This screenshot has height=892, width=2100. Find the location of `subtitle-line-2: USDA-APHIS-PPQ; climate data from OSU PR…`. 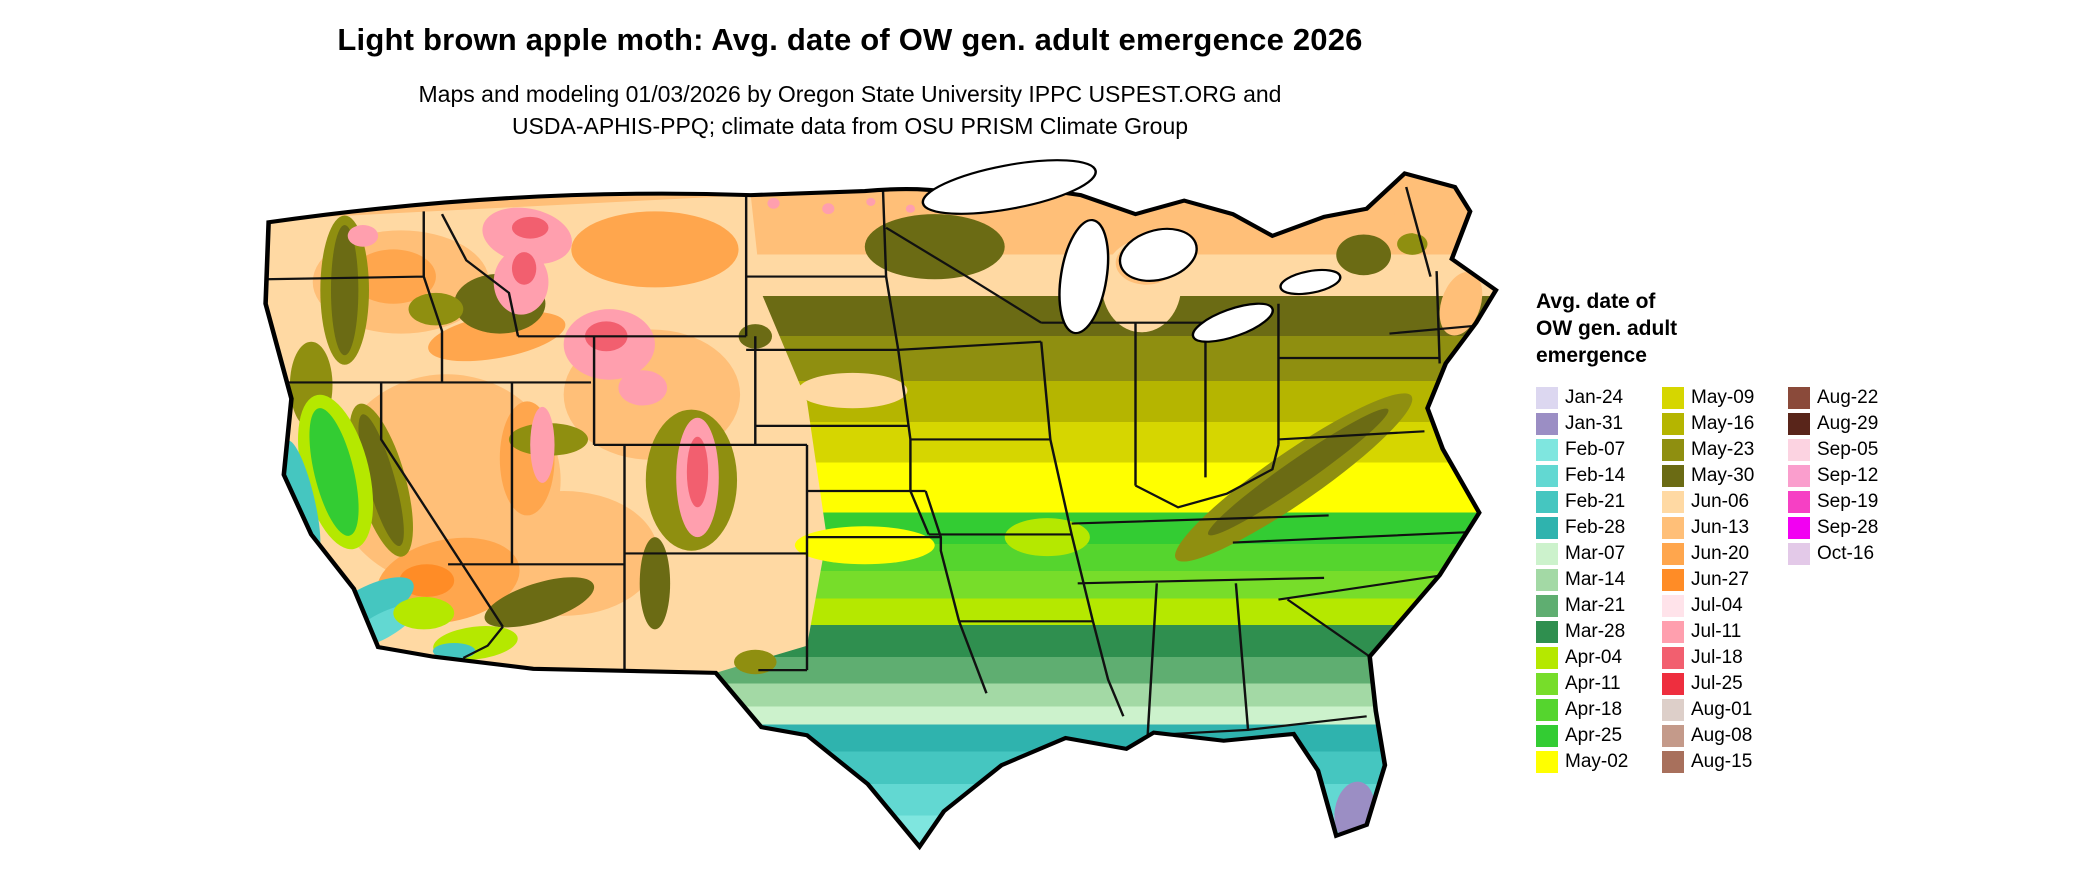

subtitle-line-2: USDA-APHIS-PPQ; climate data from OSU PR… is located at coordinates (850, 126).